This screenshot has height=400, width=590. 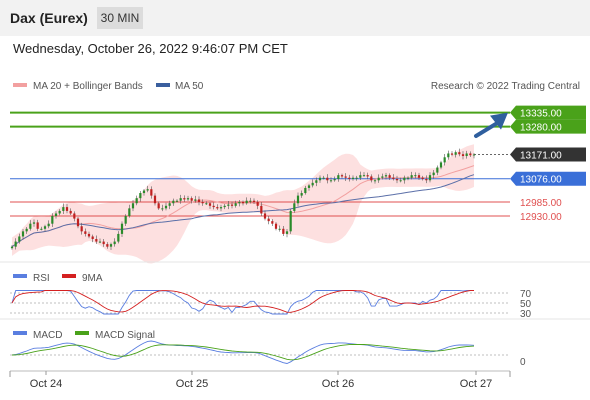 What do you see at coordinates (260, 380) in the screenshot?
I see `x-axis-labels: Oct 24 Oct 25 Oct 26 Oct 27` at bounding box center [260, 380].